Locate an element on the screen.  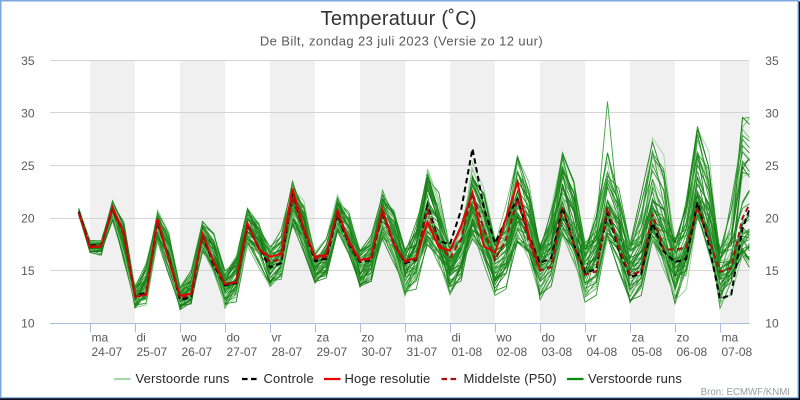
svg-text: Temperatuur (˚C) is located at coordinates (399, 19).